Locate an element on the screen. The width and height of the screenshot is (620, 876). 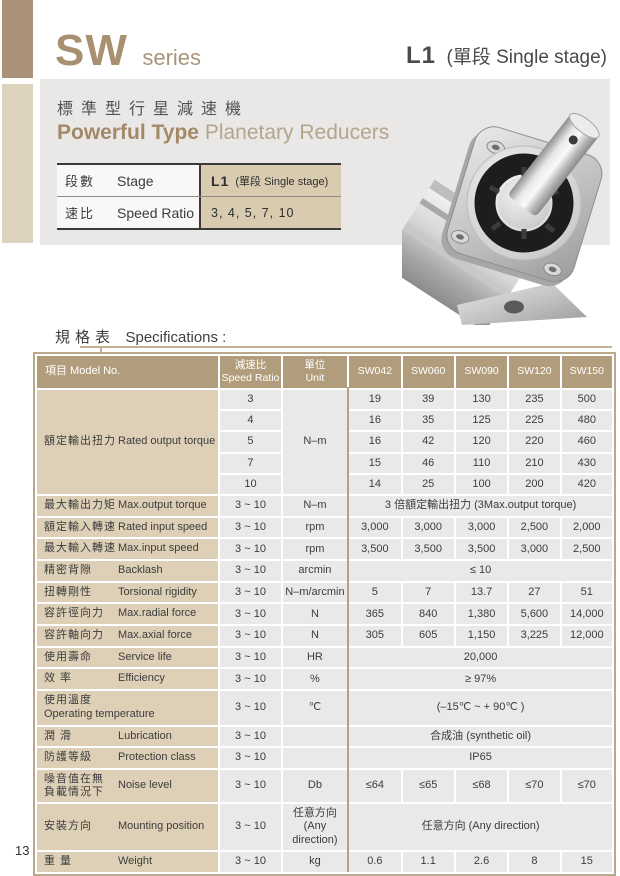
spec-row: 重 量 Weight 3 ~ 10 kg 0.6 1.1 2.6 8 15 is located at coordinates (324, 861).